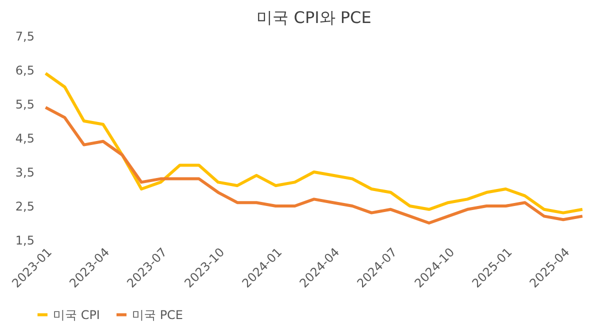 This screenshot has height=331, width=602. I want to click on y-tick-label: 5,5, so click(24, 105).